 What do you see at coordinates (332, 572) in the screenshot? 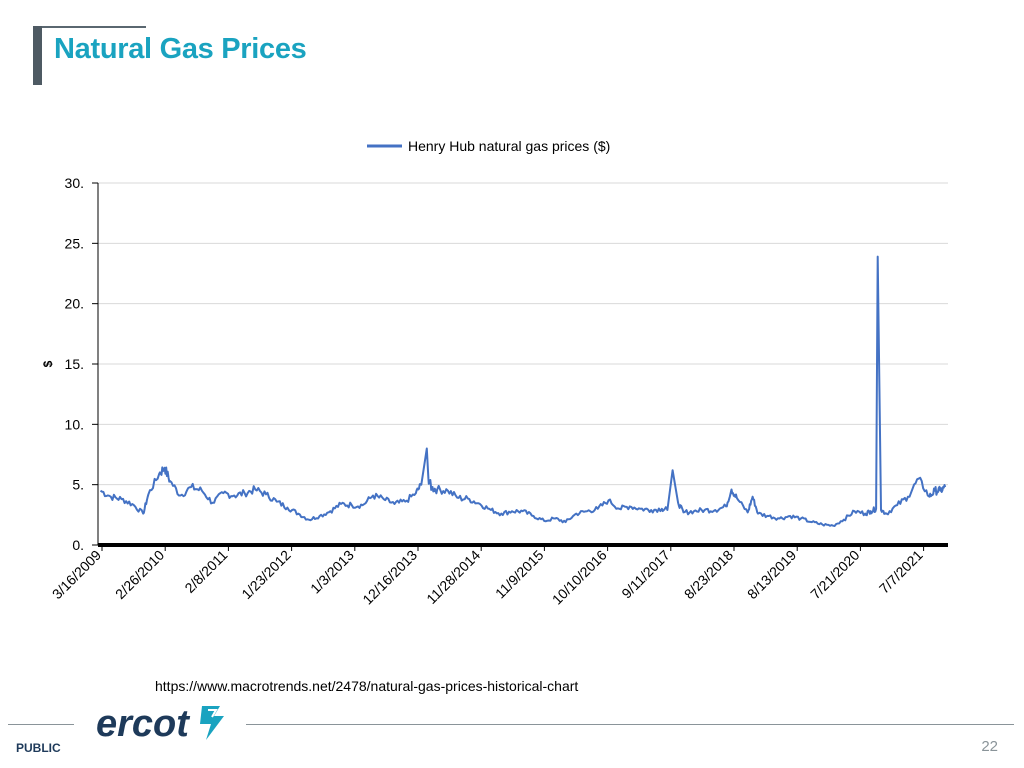
I see `x-tick-label: 1/3/2013` at bounding box center [332, 572].